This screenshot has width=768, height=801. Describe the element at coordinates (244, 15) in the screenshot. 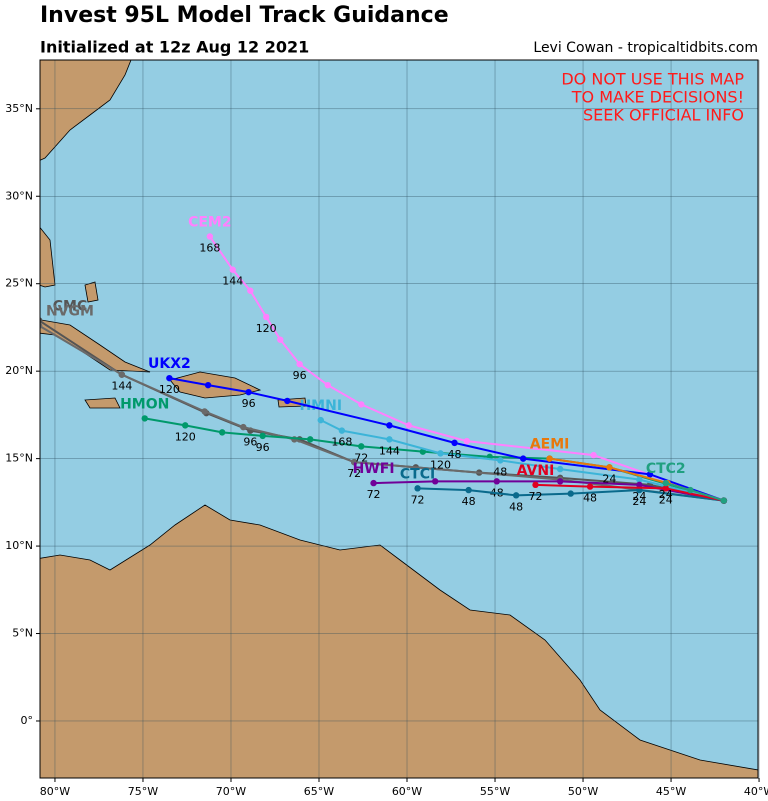

I see `title: Invest 95L Model Track Guidance` at that location.